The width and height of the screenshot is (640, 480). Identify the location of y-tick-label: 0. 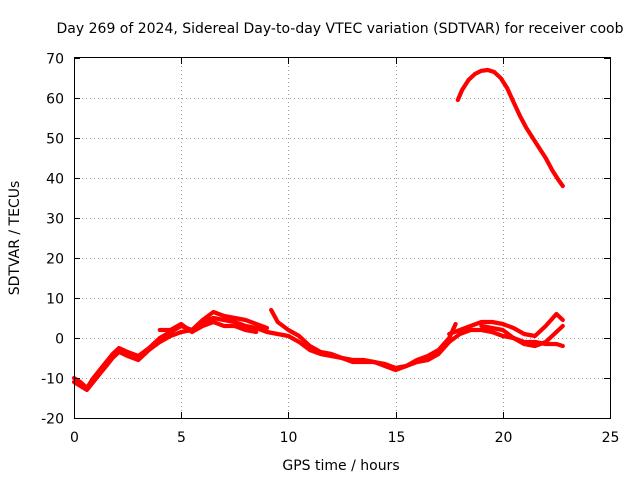
(59, 340).